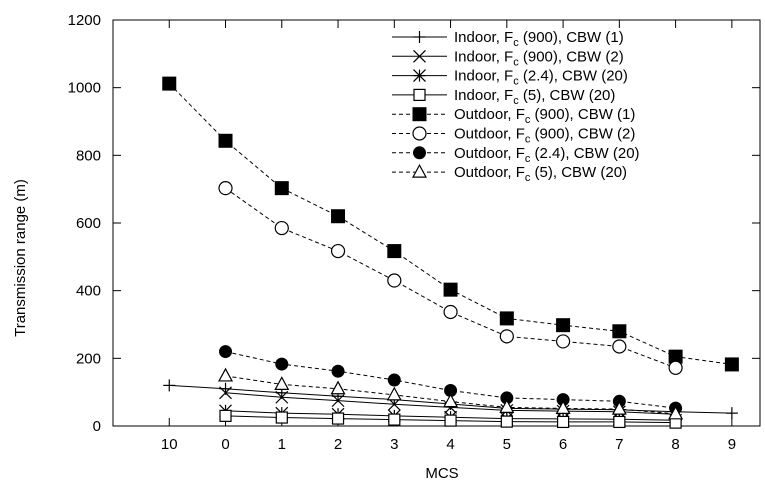 This screenshot has width=765, height=486. I want to click on legend-item: Outdoor, Fc (5), CBW (20), so click(509, 173).